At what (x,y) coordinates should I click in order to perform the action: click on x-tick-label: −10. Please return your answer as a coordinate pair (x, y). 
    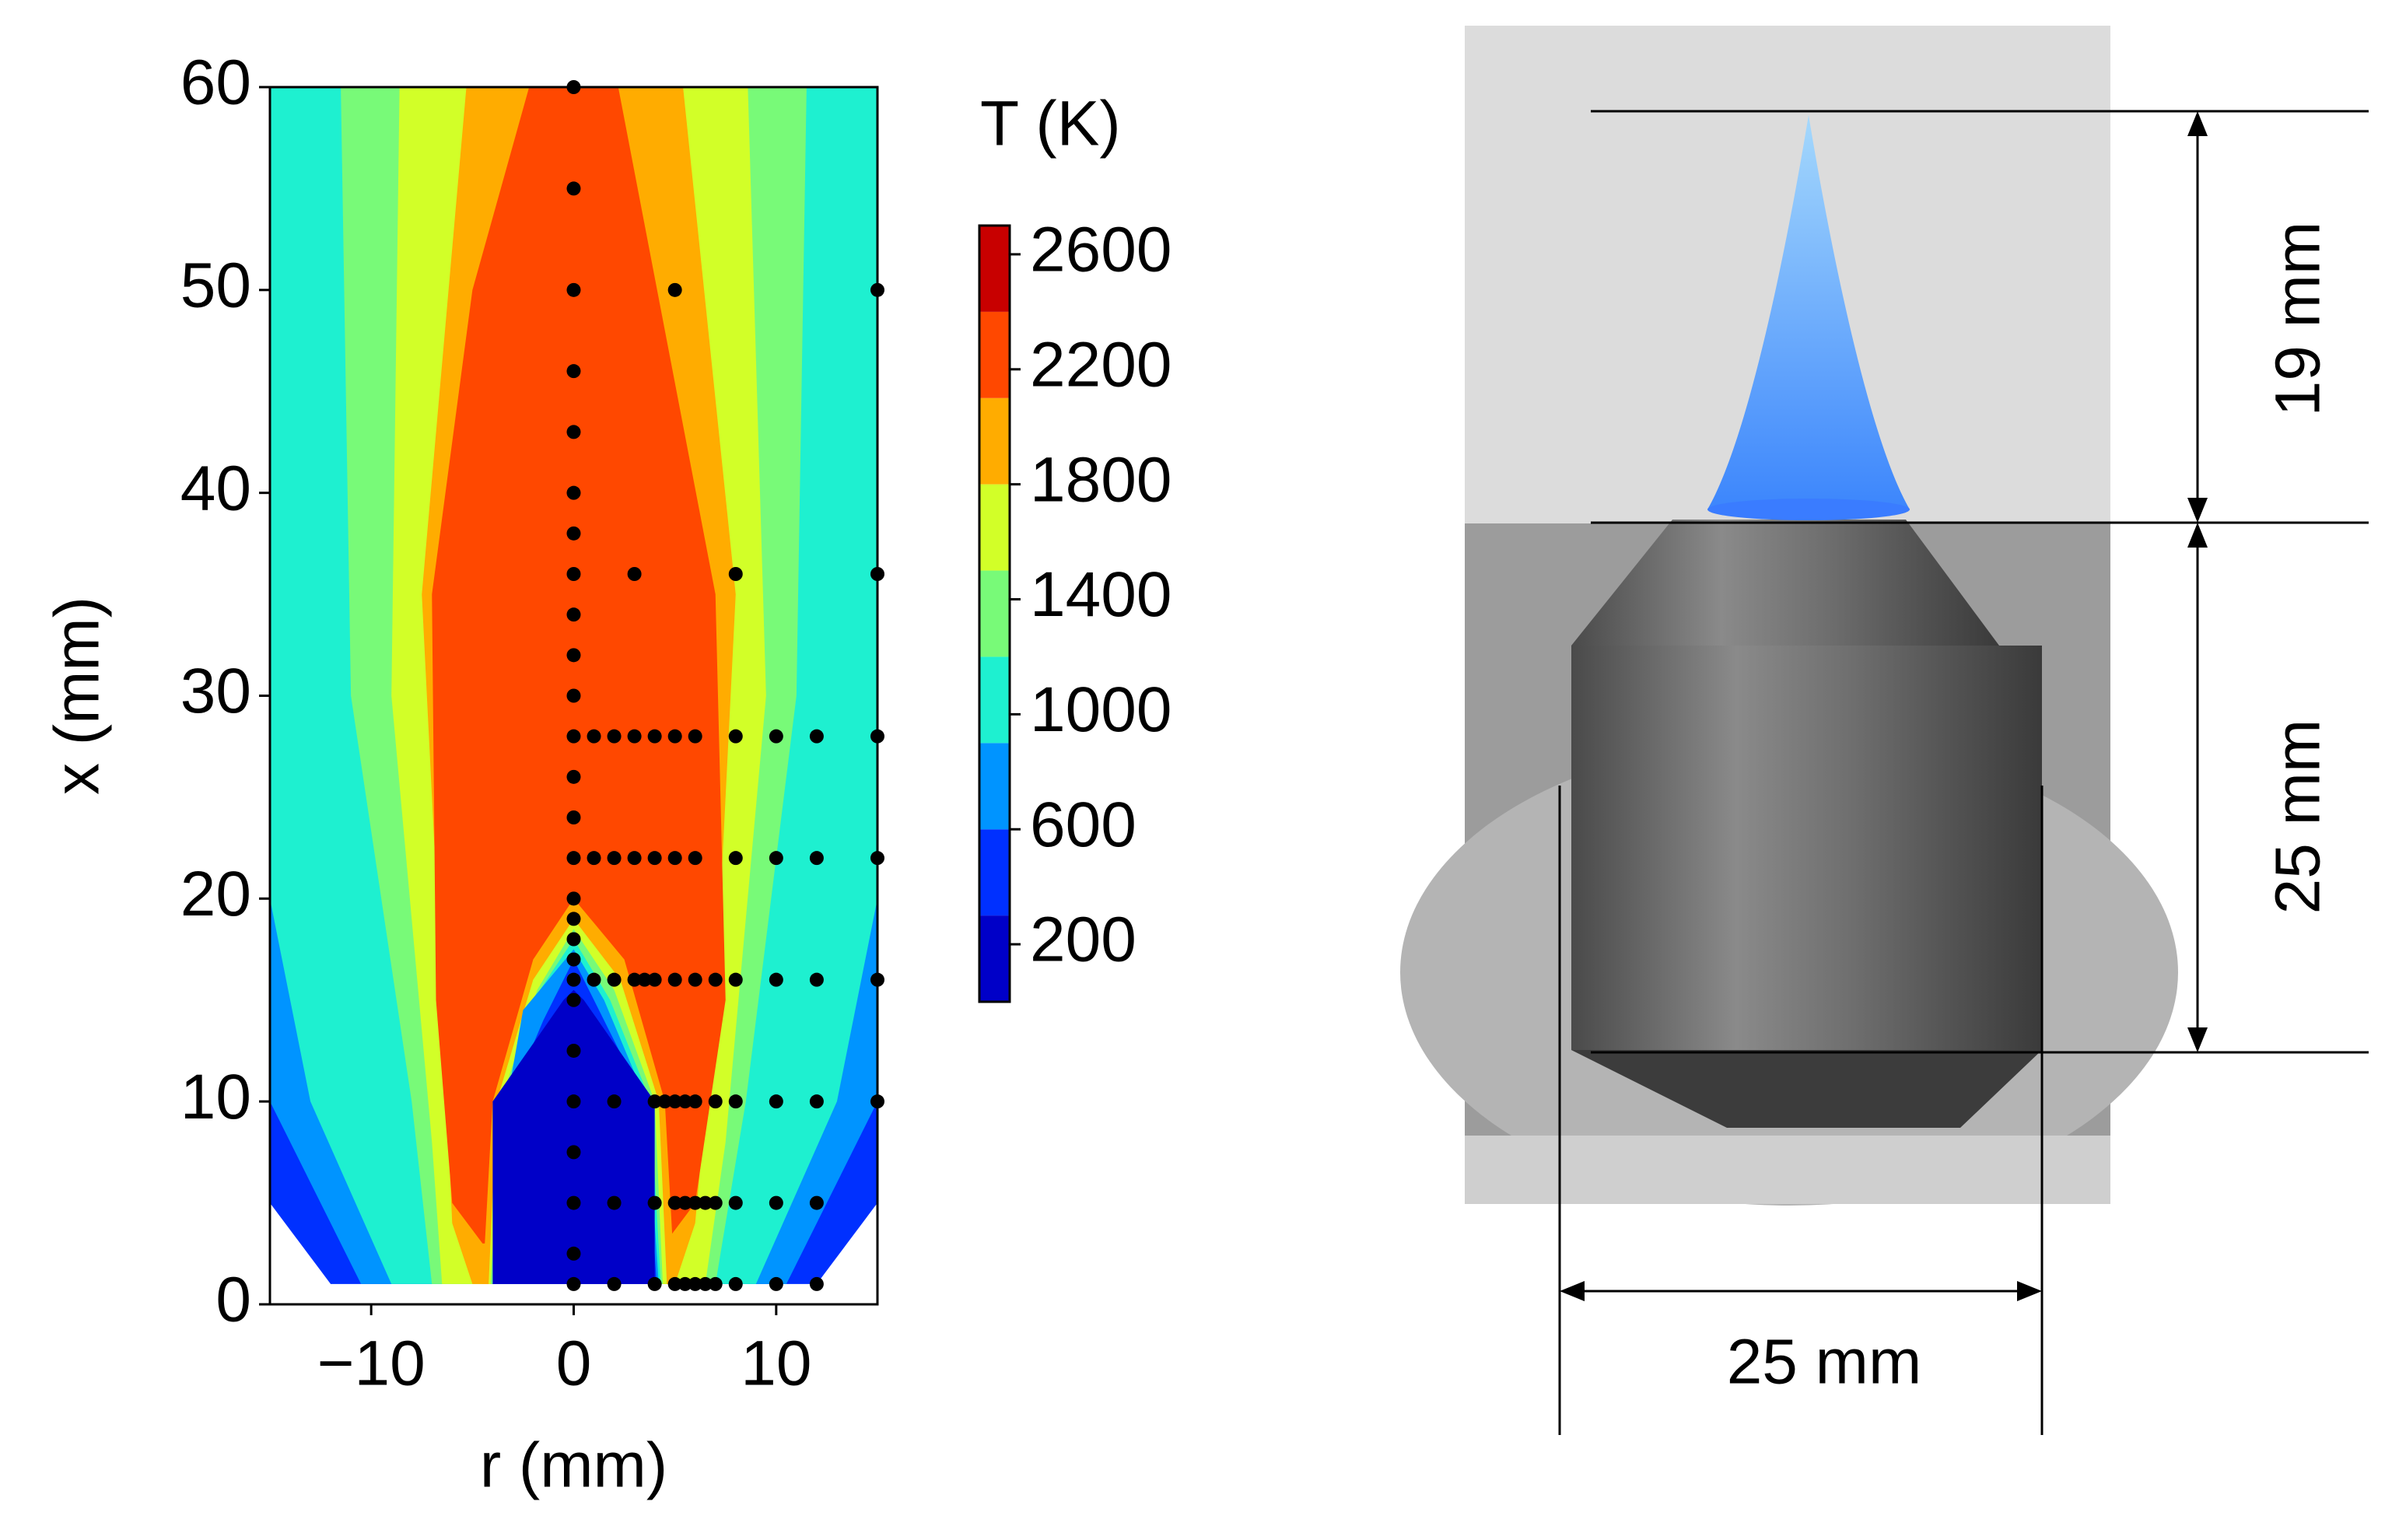
    Looking at the image, I should click on (371, 1363).